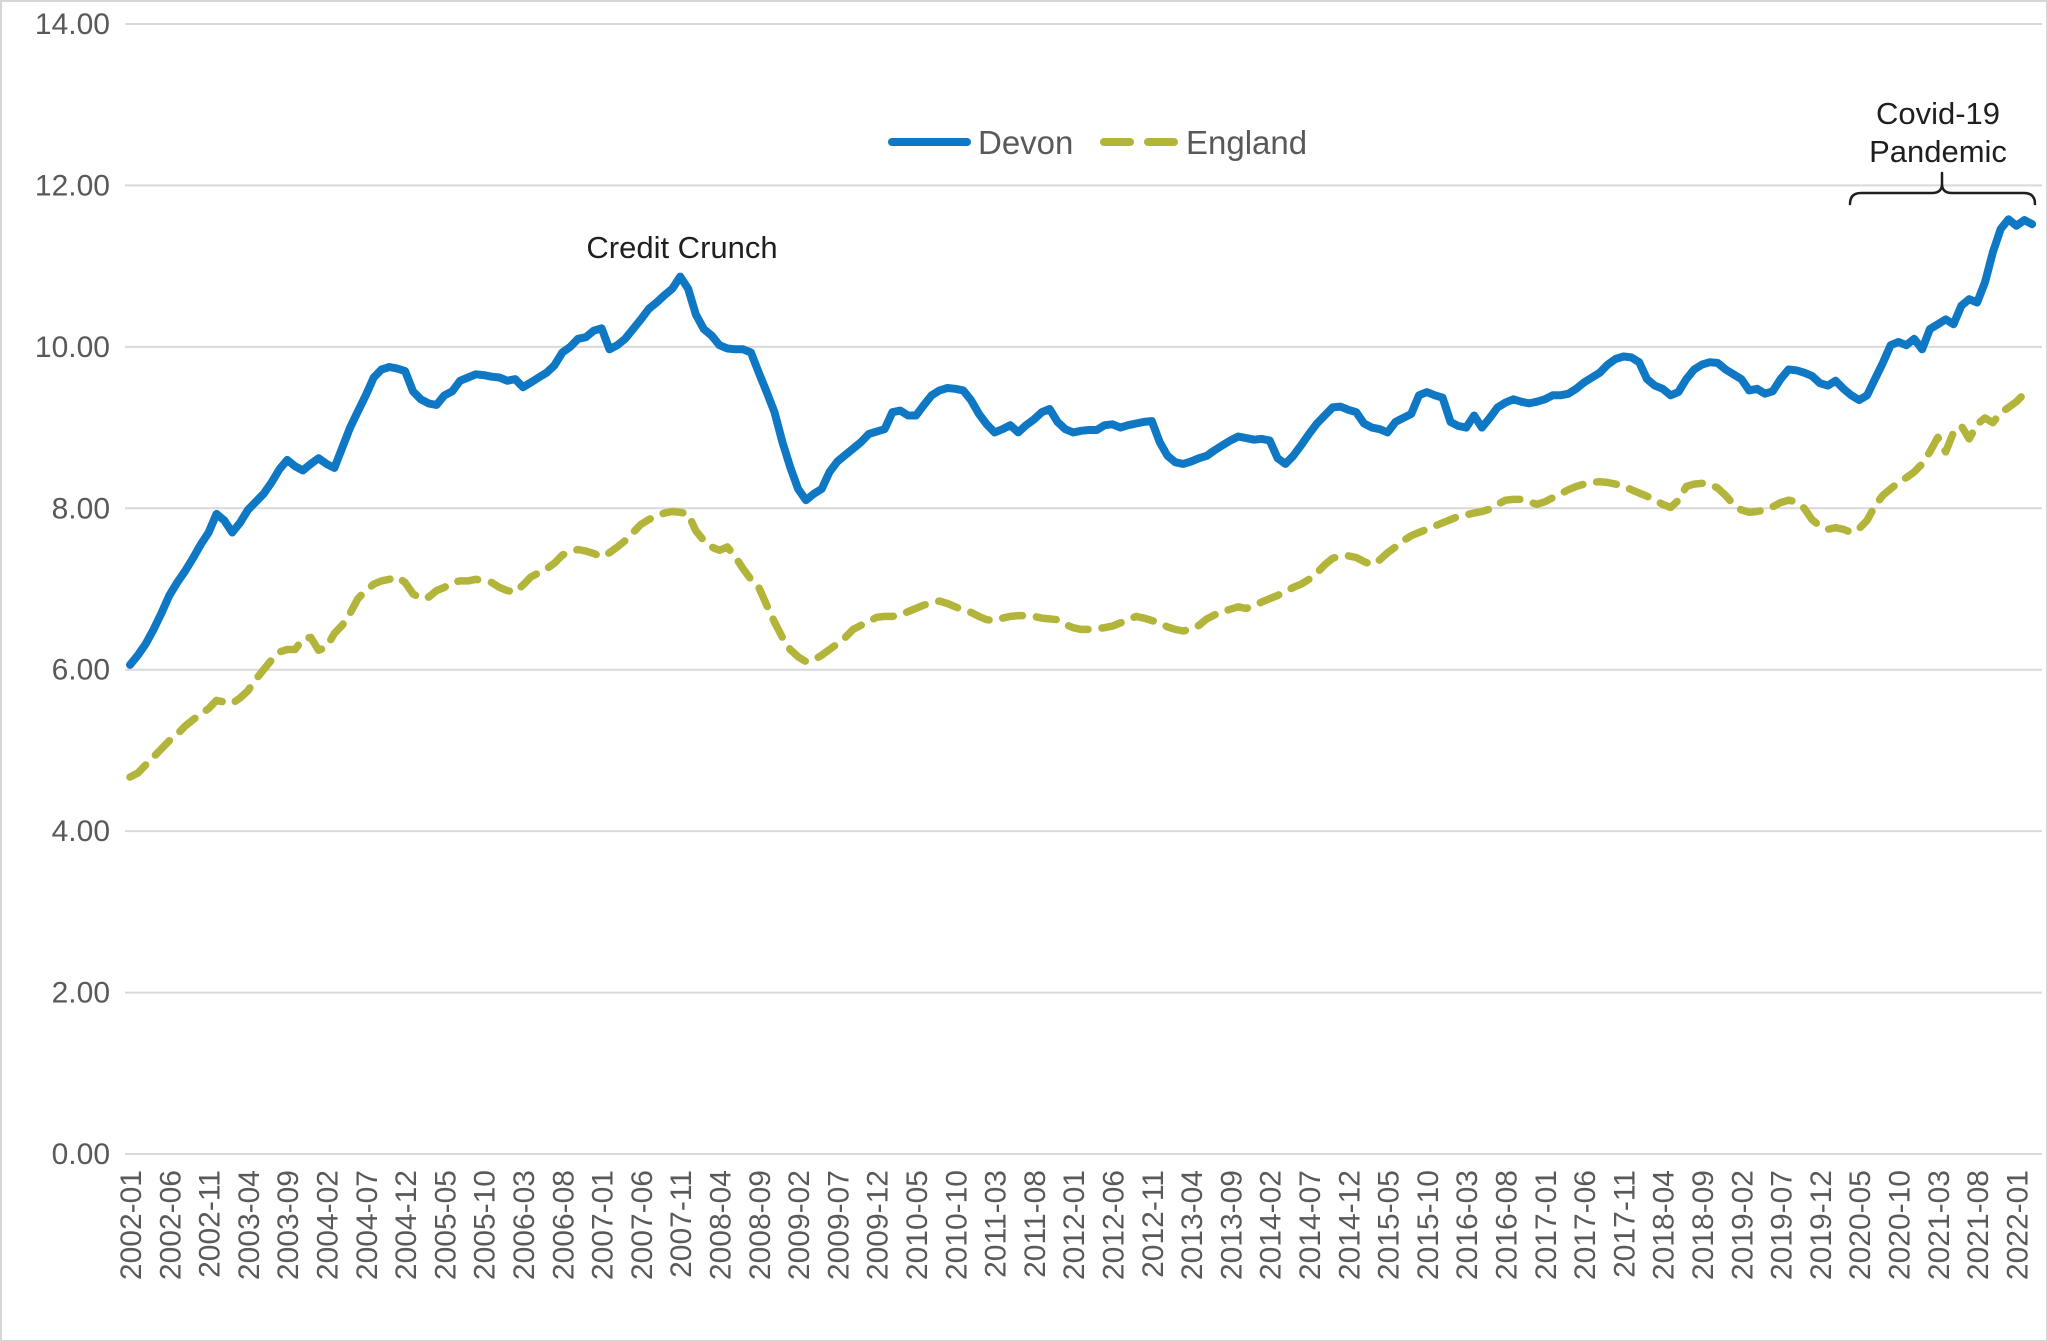  I want to click on x-tick-label: 2009-07, so click(838, 1225).